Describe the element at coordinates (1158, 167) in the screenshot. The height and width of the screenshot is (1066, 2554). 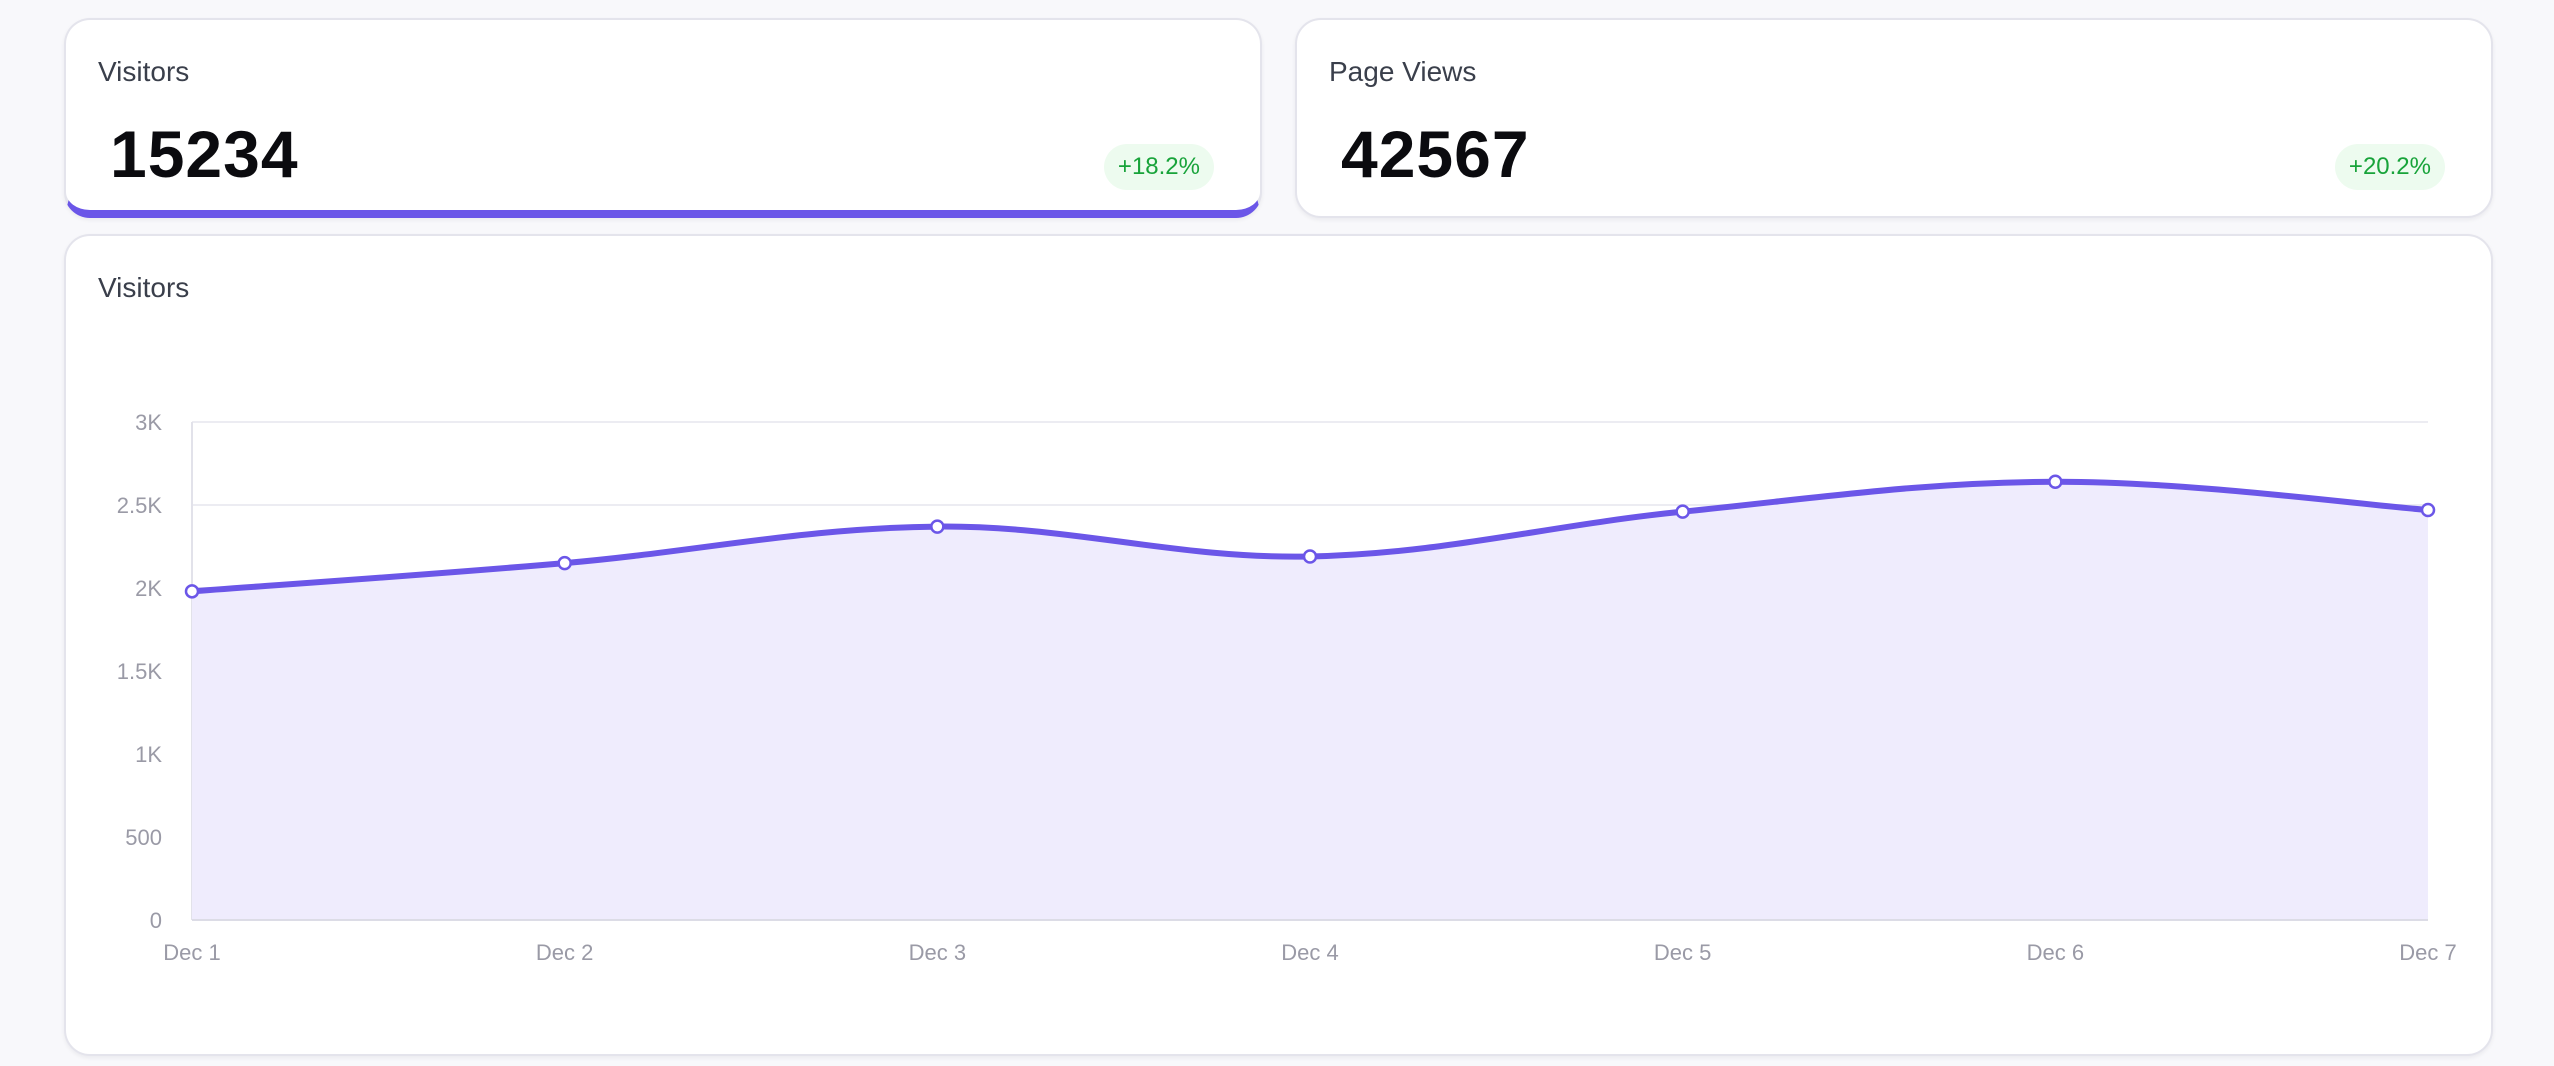
I see `change-badge: +18.2%` at that location.